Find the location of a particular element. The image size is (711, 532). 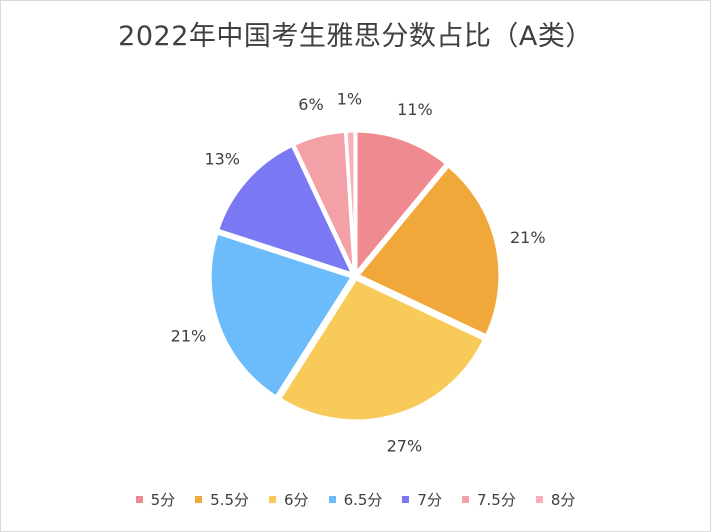

slice-label-0: 11% is located at coordinates (415, 109).